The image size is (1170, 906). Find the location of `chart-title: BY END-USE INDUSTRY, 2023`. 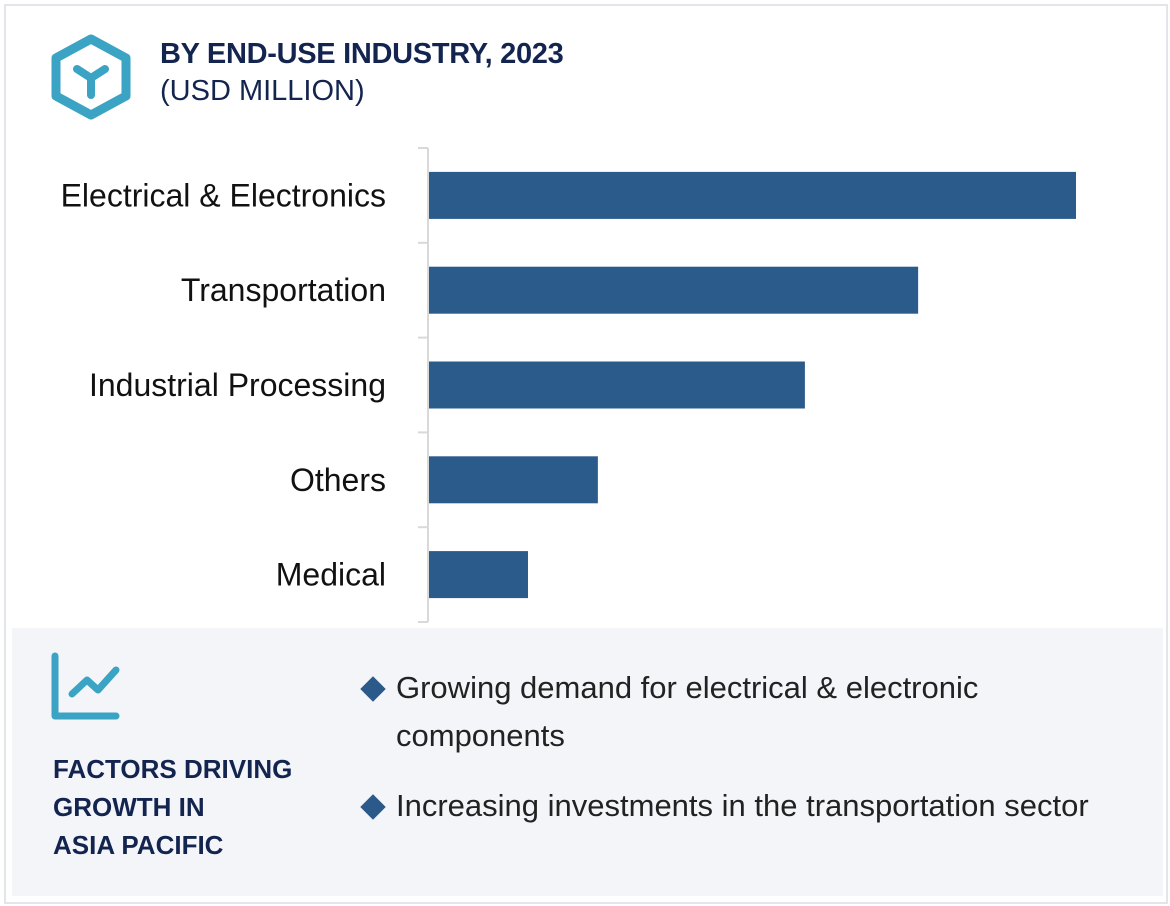

chart-title: BY END-USE INDUSTRY, 2023 is located at coordinates (362, 54).